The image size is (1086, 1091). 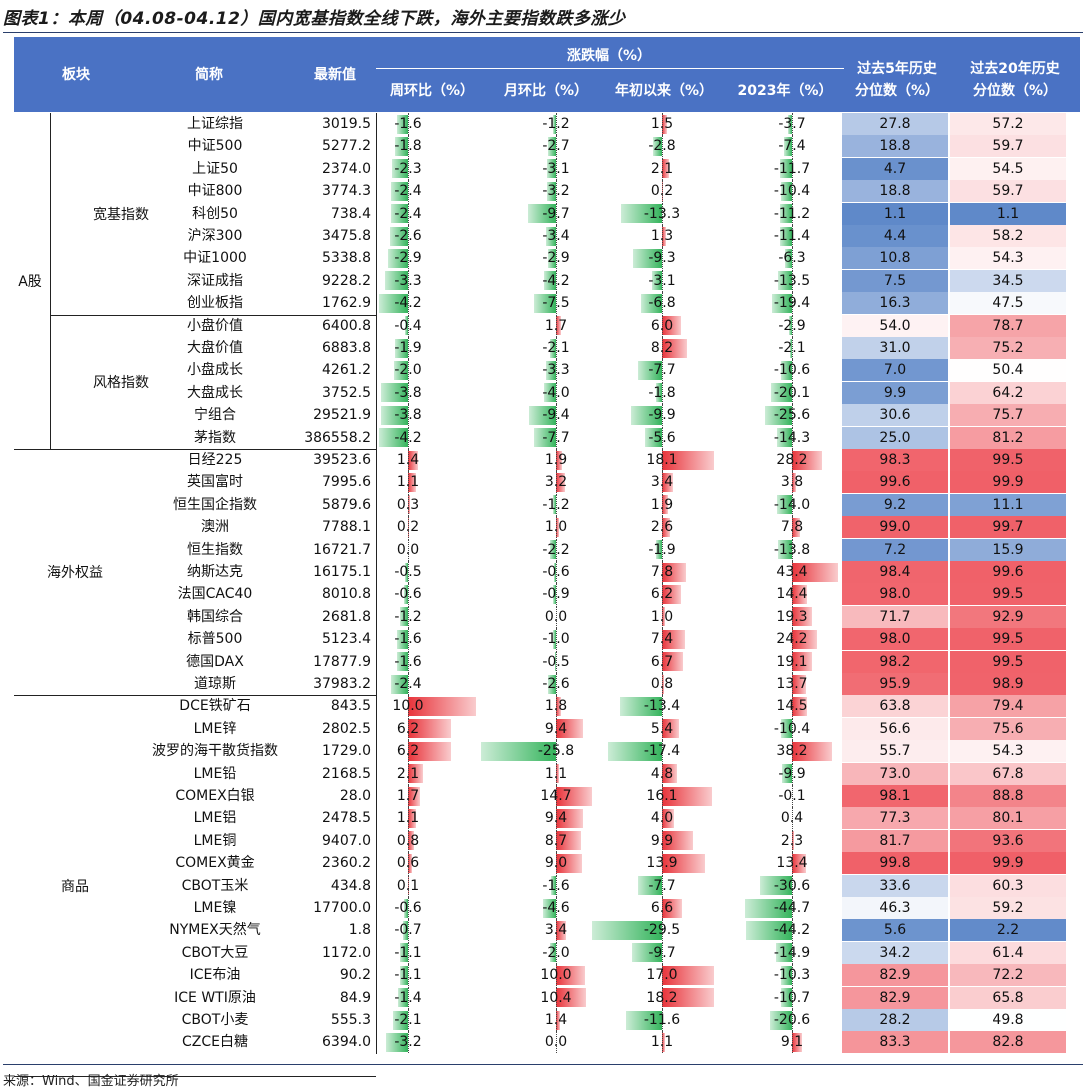 What do you see at coordinates (662, 728) in the screenshot?
I see `ytd-change: 5.4` at bounding box center [662, 728].